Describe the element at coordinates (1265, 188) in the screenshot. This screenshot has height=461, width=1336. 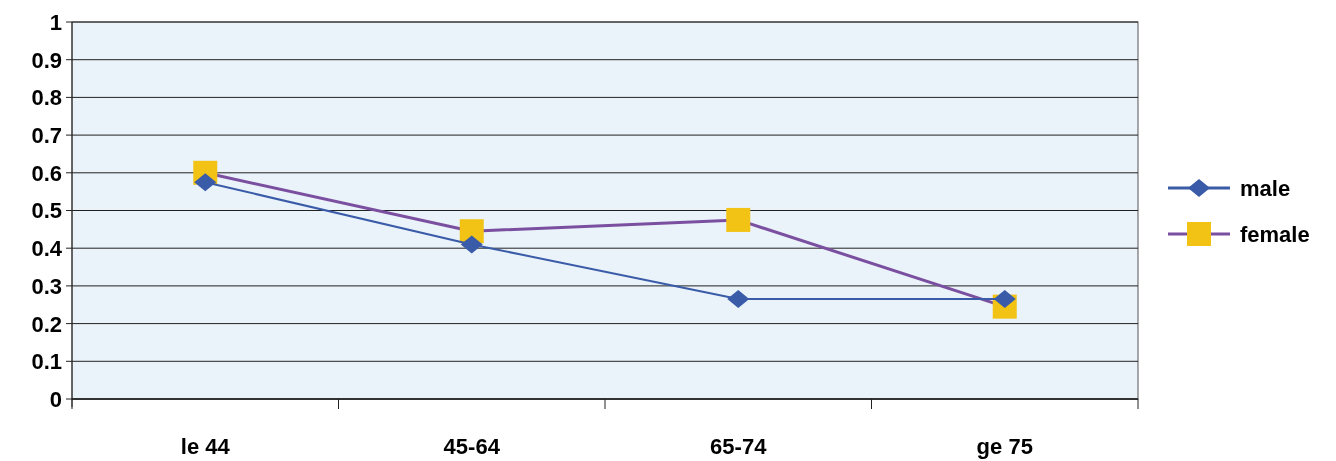
I see `legend-label: male` at that location.